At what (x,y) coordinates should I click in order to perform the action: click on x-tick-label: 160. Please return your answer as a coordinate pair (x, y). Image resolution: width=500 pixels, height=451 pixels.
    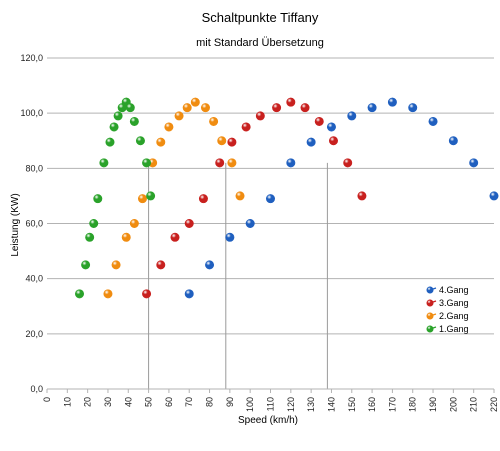
    Looking at the image, I should click on (372, 404).